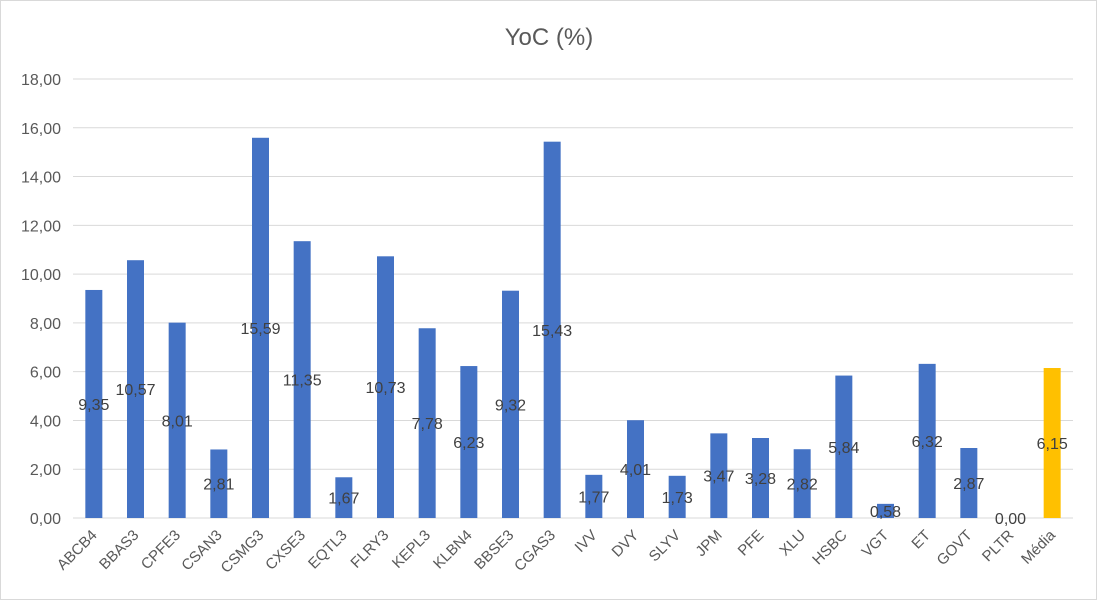  I want to click on x-tick-label: CXSE3, so click(285, 550).